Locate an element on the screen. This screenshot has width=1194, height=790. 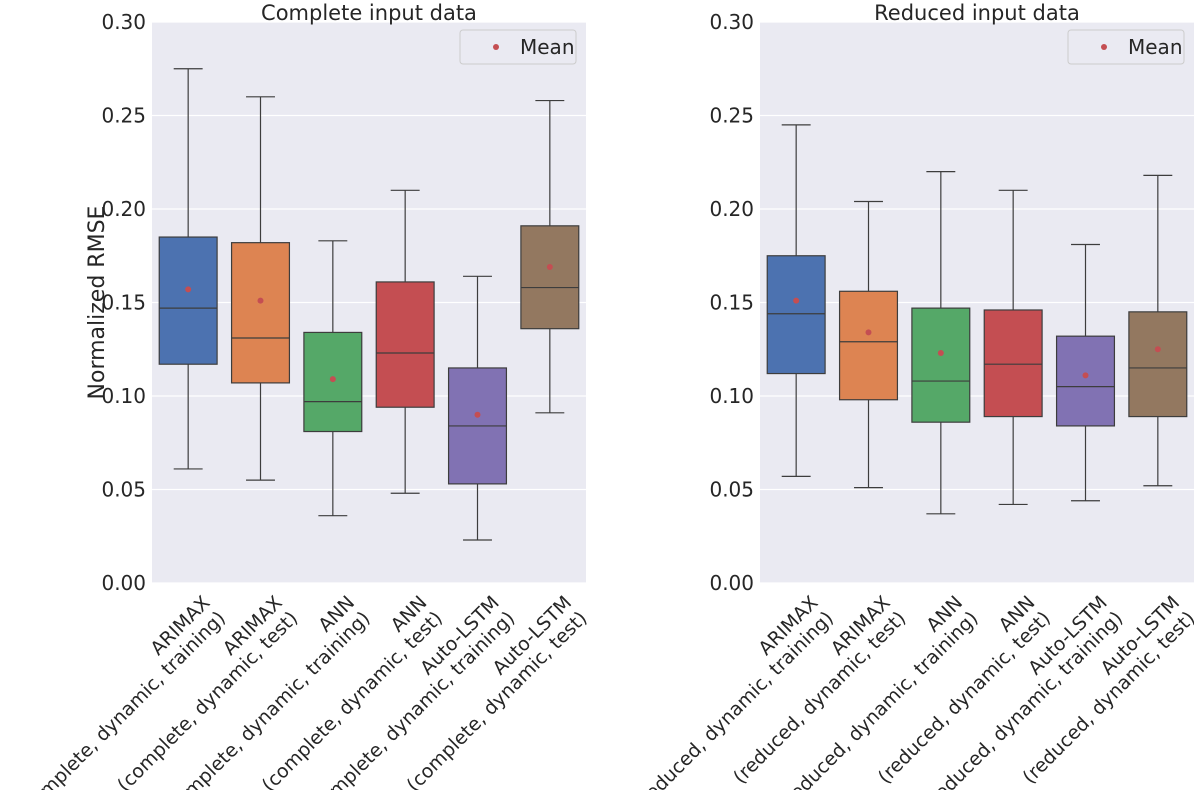
y-tick-label: 0.20 is located at coordinates (731, 209).